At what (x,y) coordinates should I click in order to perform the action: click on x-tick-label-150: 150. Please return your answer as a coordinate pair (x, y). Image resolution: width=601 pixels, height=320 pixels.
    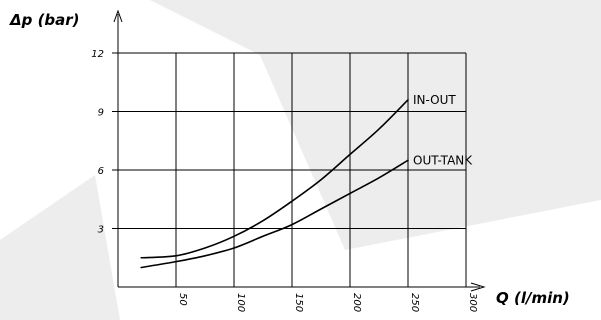
    Looking at the image, I should click on (298, 302).